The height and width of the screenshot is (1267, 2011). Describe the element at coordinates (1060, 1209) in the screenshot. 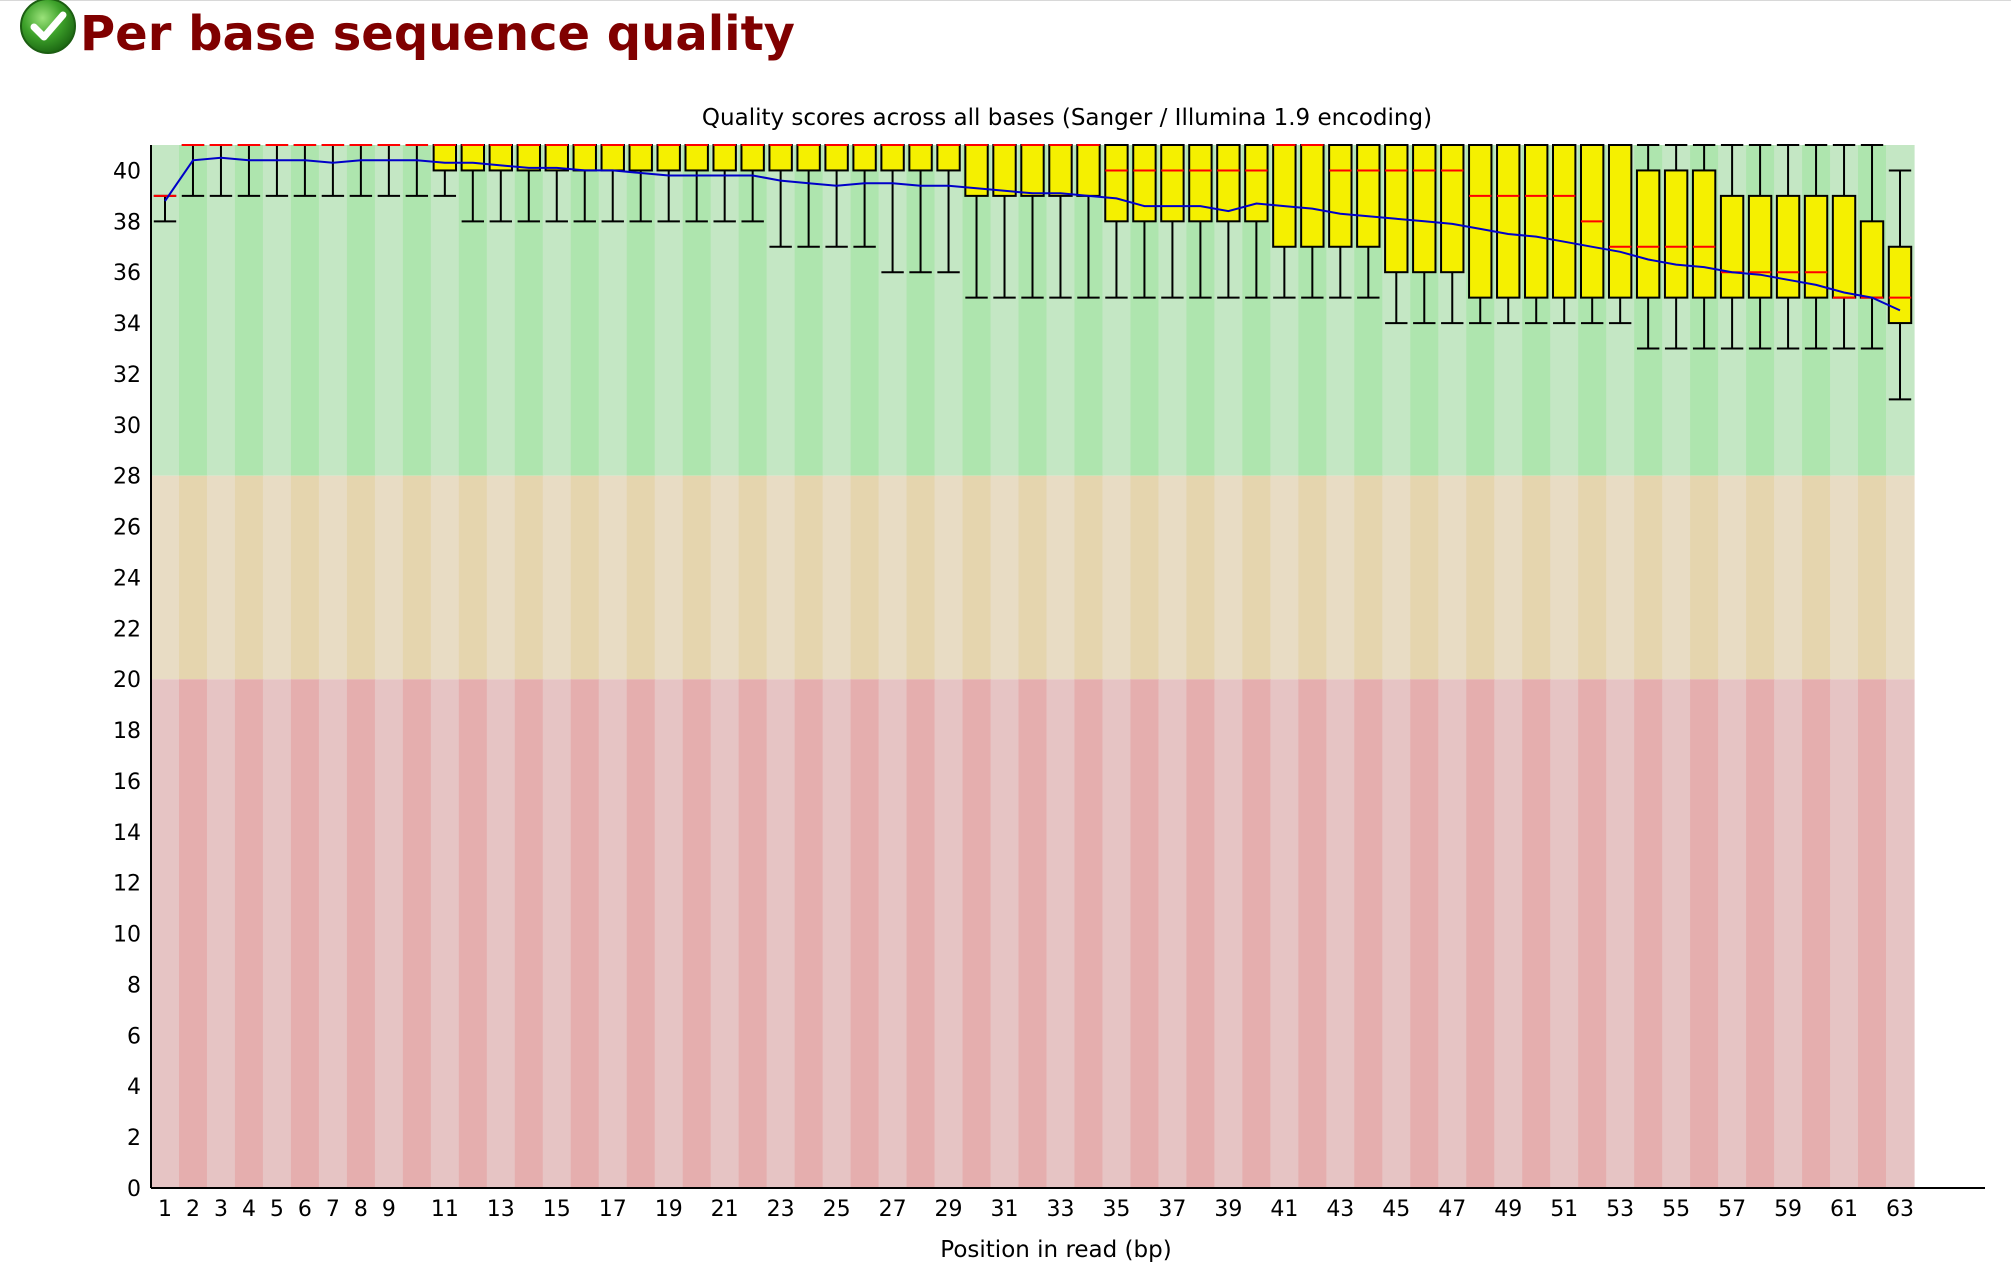

I see `x-tick-label: 33` at that location.